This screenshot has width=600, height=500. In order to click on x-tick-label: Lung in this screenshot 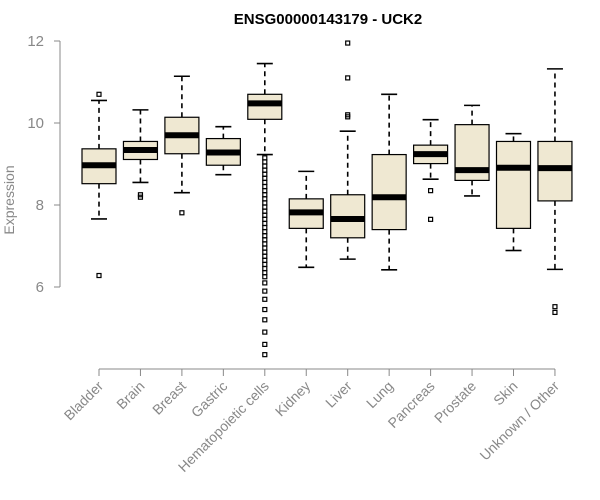, I will do `click(379, 394)`.